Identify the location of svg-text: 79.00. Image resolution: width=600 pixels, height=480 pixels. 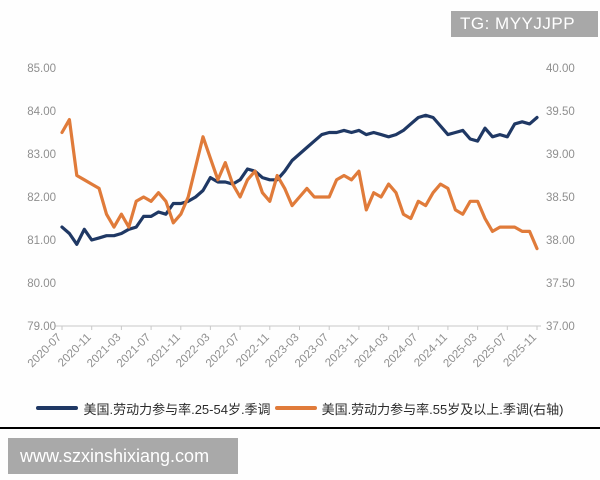
(41, 327).